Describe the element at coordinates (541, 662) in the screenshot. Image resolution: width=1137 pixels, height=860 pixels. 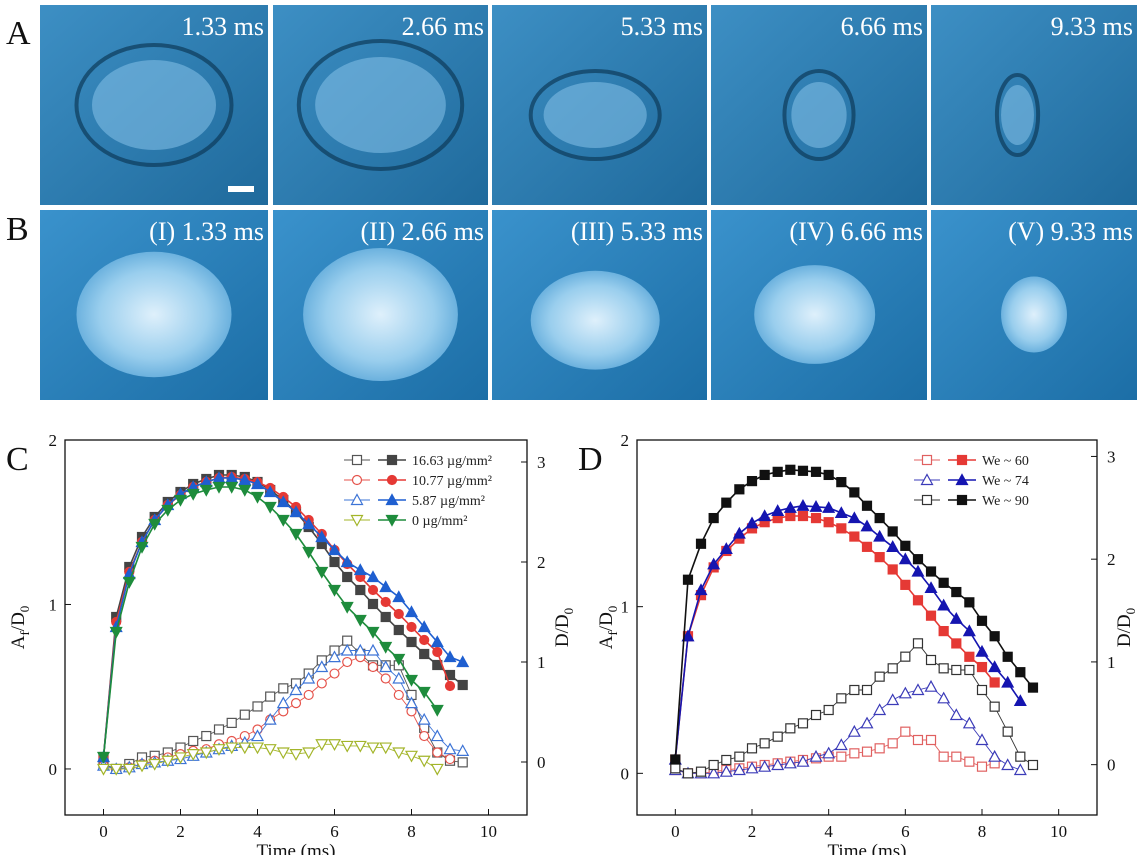
I see `y2-tick-label: 1` at that location.